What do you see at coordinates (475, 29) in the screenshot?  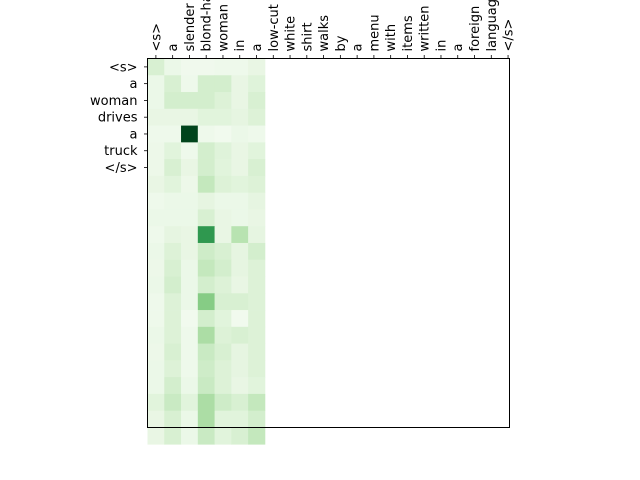 I see `x-tick-label: foreign` at bounding box center [475, 29].